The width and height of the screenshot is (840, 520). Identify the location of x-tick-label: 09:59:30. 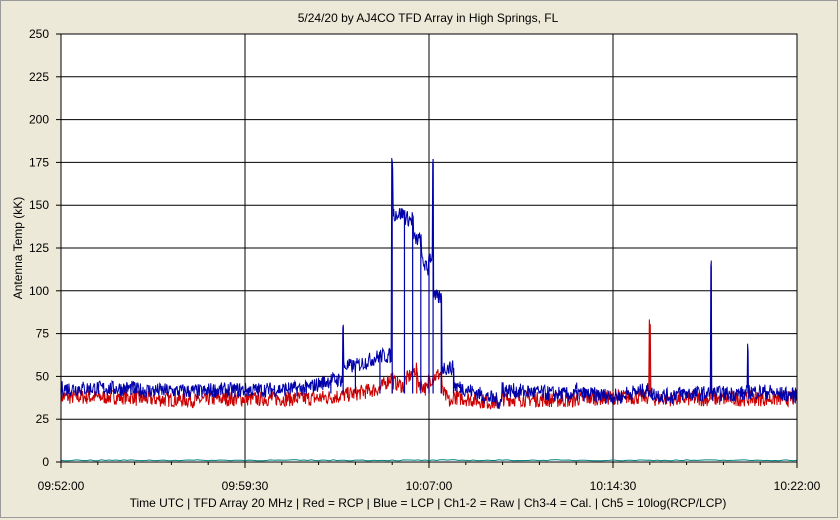
(245, 486).